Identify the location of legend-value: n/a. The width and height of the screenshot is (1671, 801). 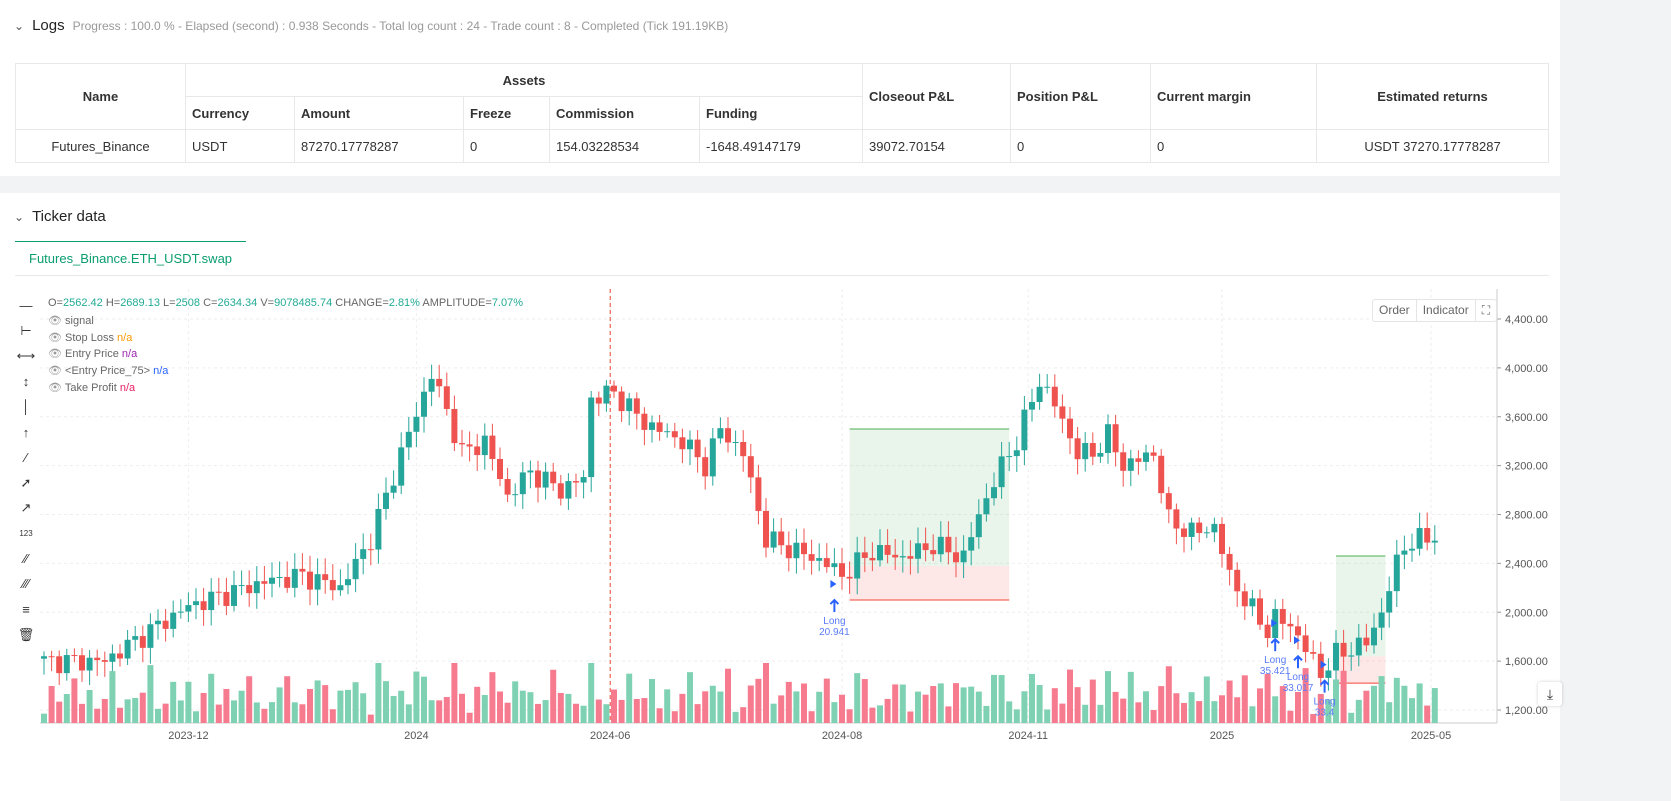
(127, 387).